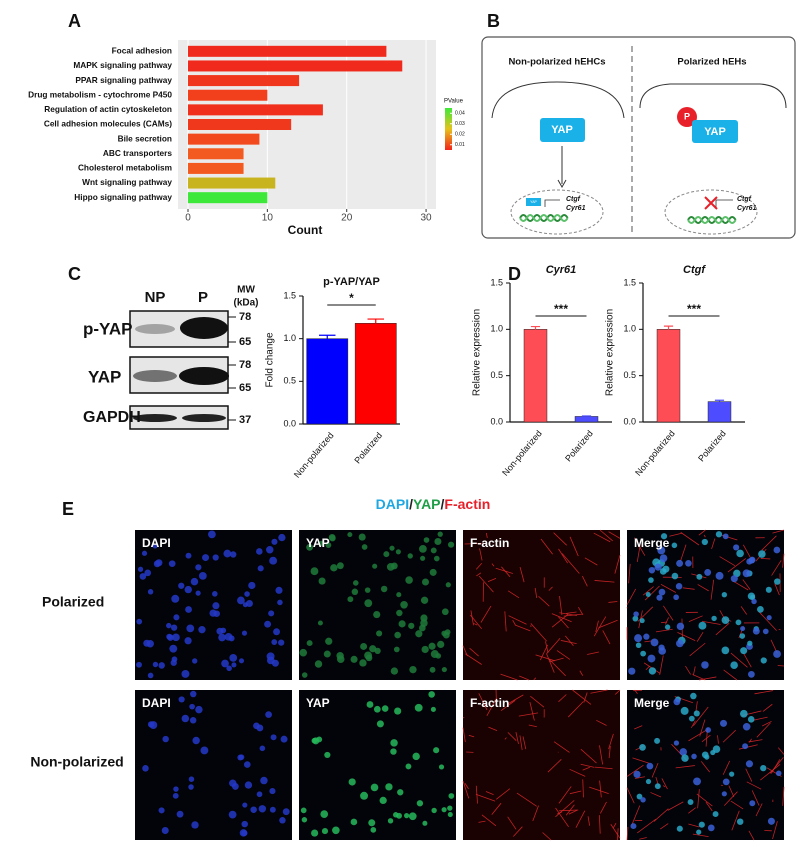 The image size is (812, 853). I want to click on legend-tick-label: 0.02, so click(460, 135).